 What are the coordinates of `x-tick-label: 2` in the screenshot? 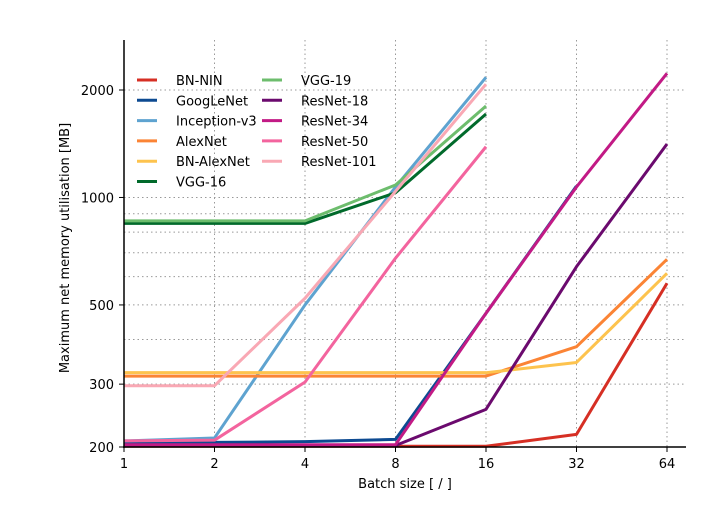 It's located at (214, 464).